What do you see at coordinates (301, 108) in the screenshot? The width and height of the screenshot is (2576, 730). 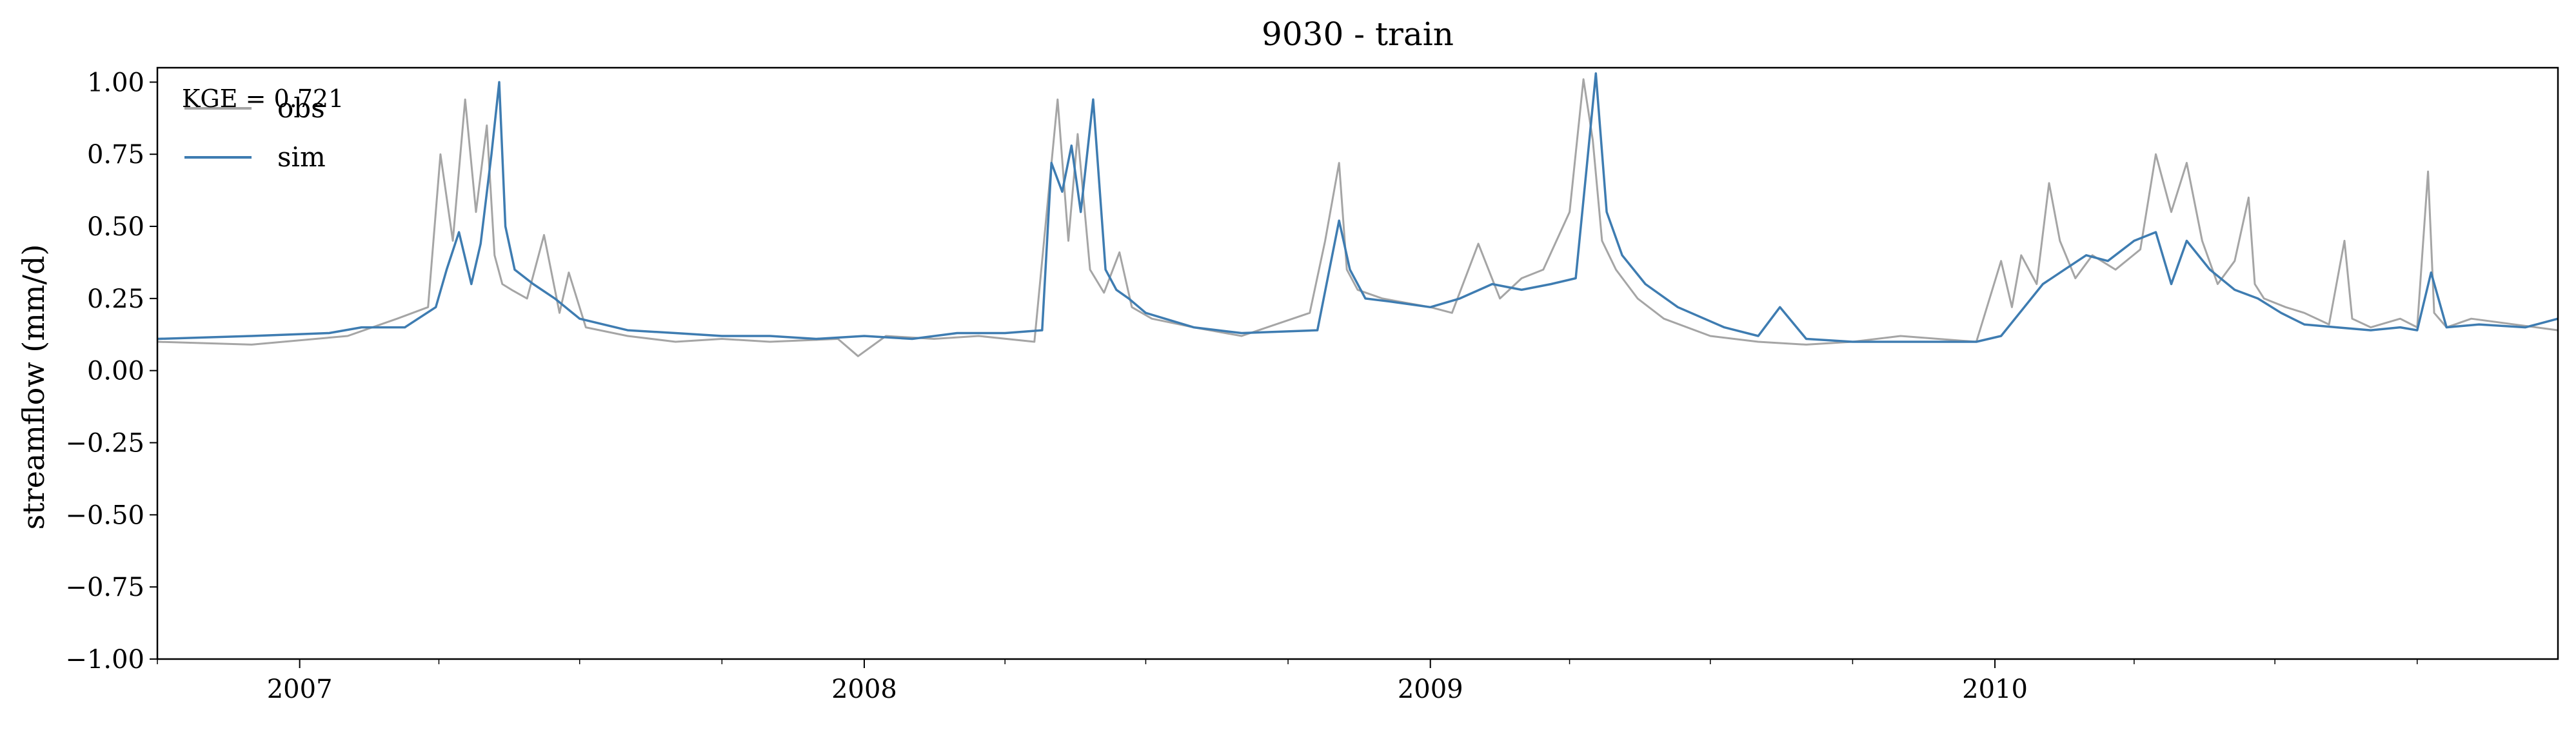 I see `legend-label-obs: obs` at bounding box center [301, 108].